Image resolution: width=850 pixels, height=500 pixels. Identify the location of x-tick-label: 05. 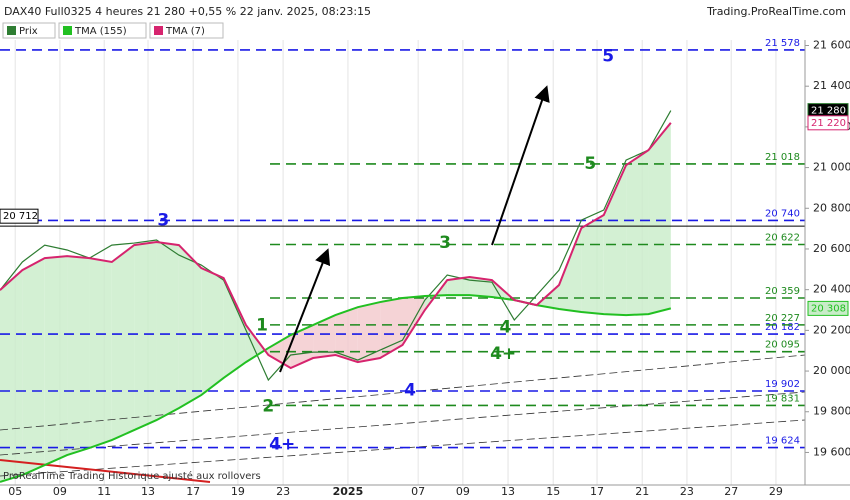
(15, 491).